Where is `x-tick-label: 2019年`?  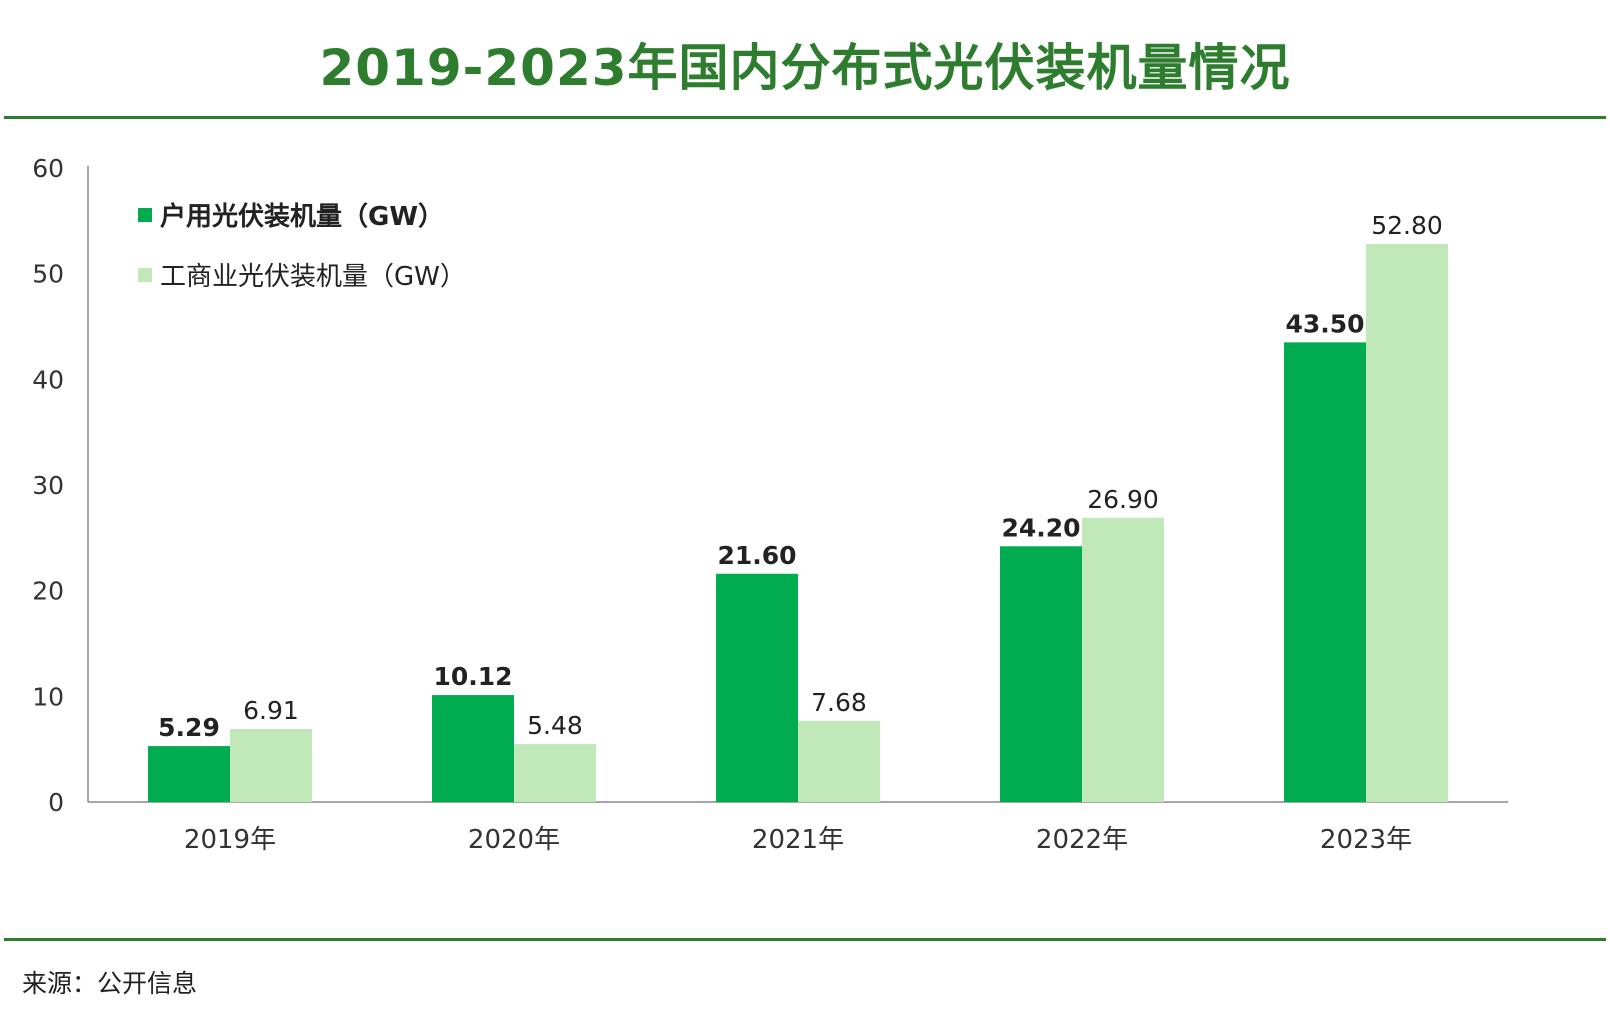
x-tick-label: 2019年 is located at coordinates (230, 840).